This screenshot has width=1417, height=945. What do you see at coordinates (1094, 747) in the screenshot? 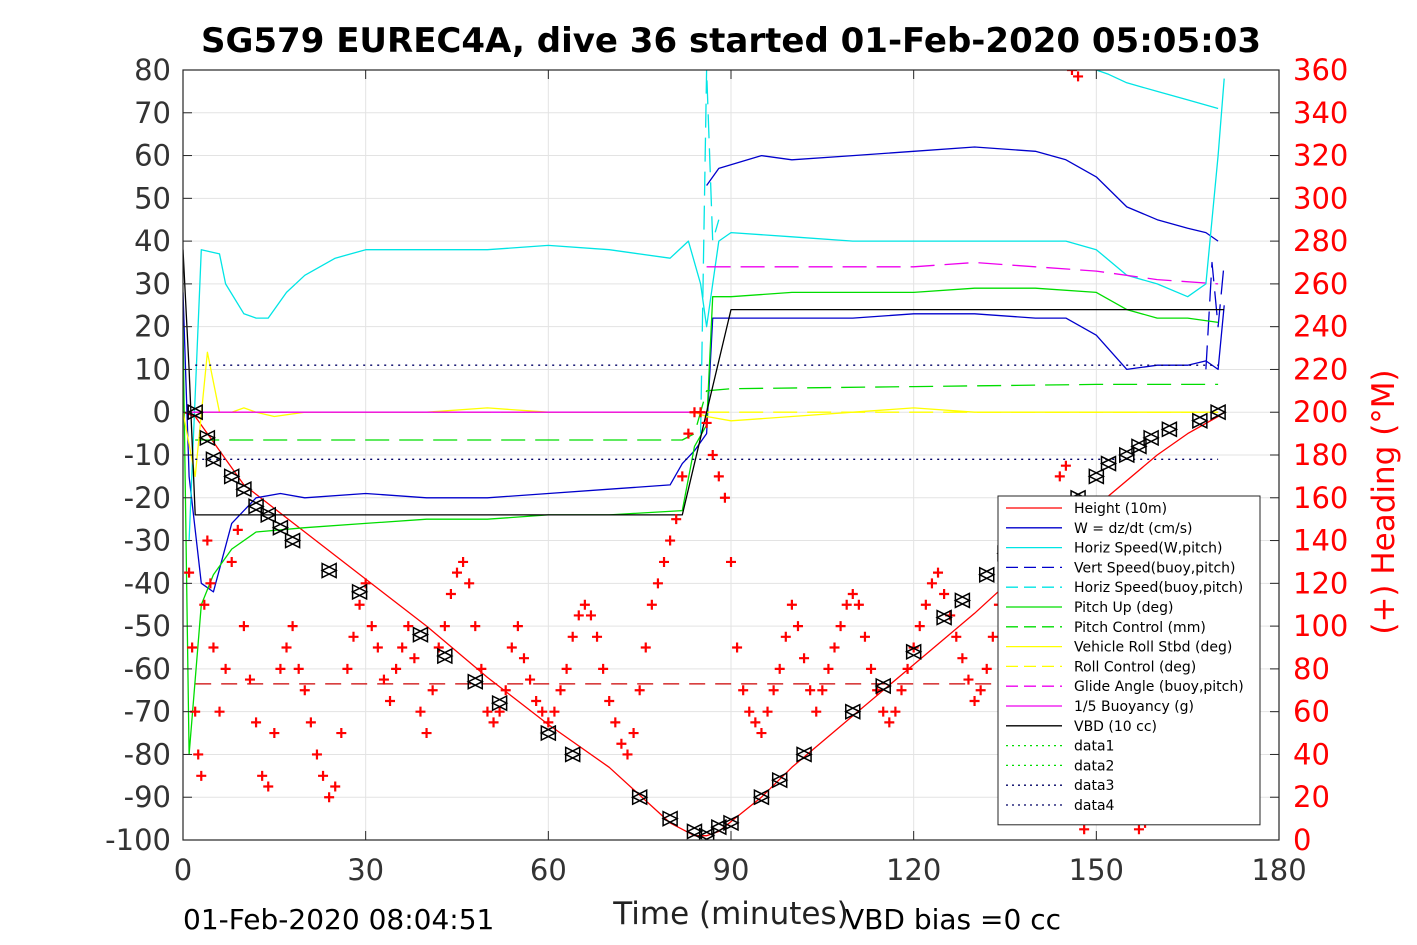
I see `legend-entry: data1` at bounding box center [1094, 747].